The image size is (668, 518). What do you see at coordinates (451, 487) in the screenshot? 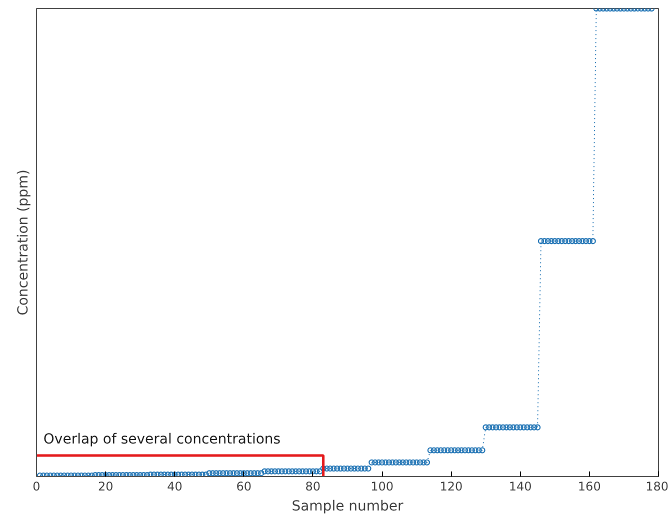
I see `x-tick-label: 120` at bounding box center [451, 487].